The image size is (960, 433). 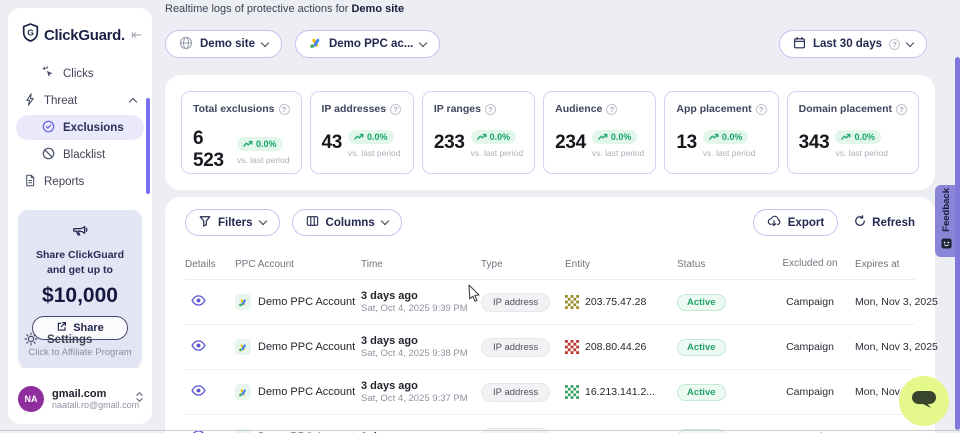 I want to click on shield-logo-icon: G, so click(x=30, y=35).